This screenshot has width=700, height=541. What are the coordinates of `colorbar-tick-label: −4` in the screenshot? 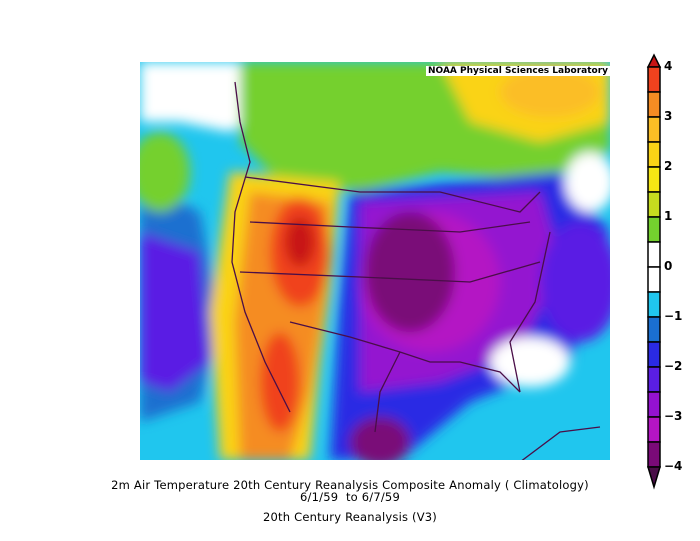 It's located at (673, 466).